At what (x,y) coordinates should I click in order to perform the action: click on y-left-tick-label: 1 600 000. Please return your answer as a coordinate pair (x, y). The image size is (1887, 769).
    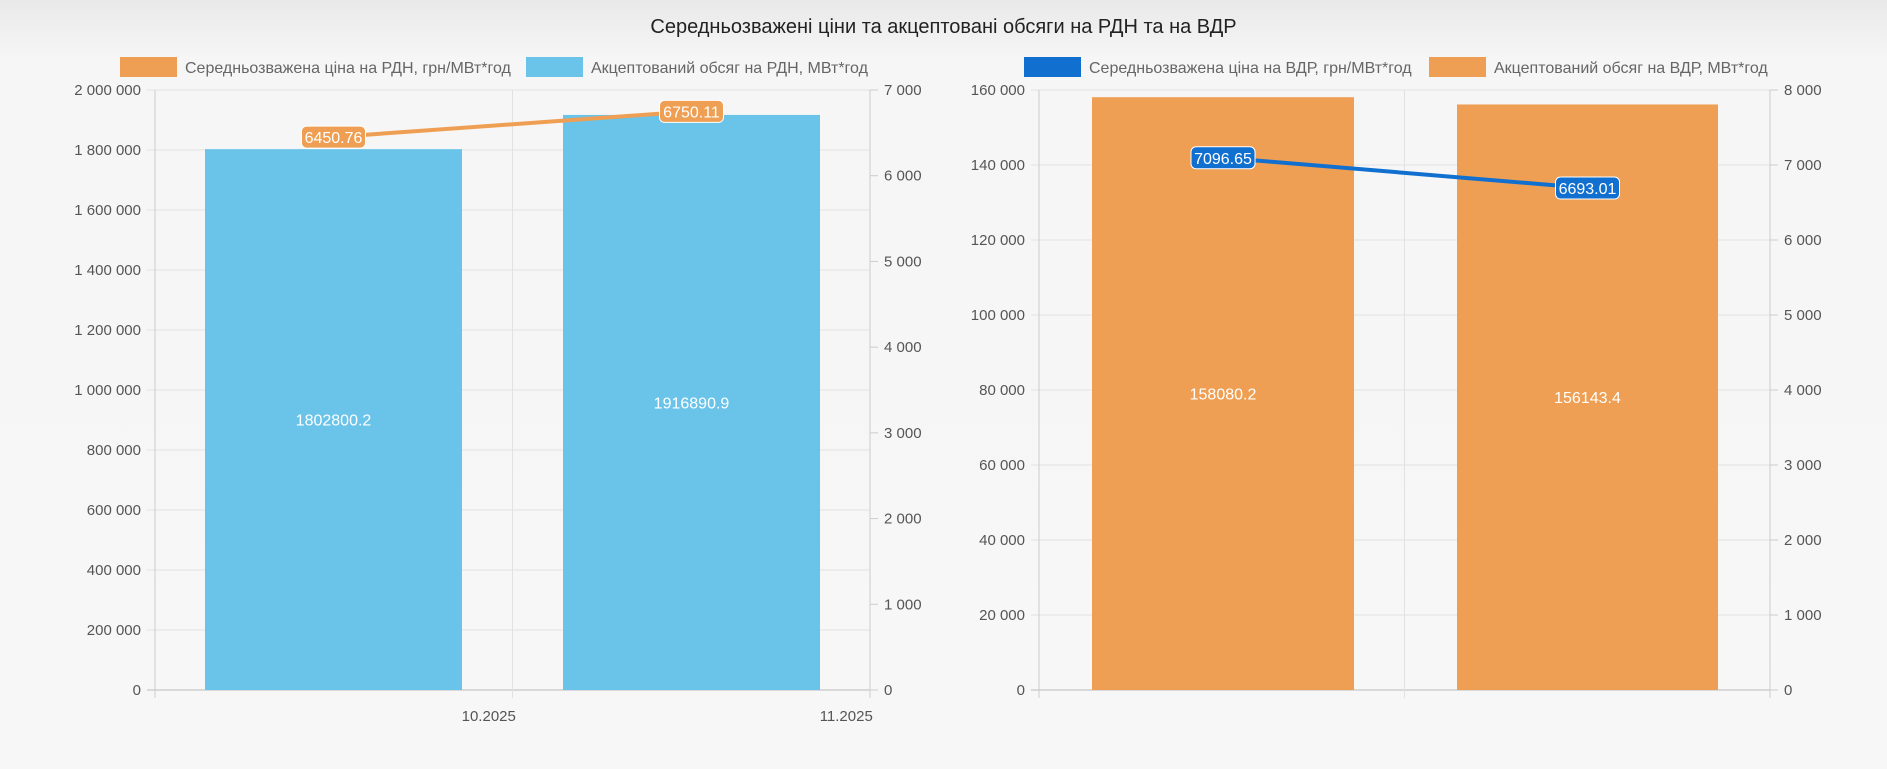
    Looking at the image, I should click on (107, 210).